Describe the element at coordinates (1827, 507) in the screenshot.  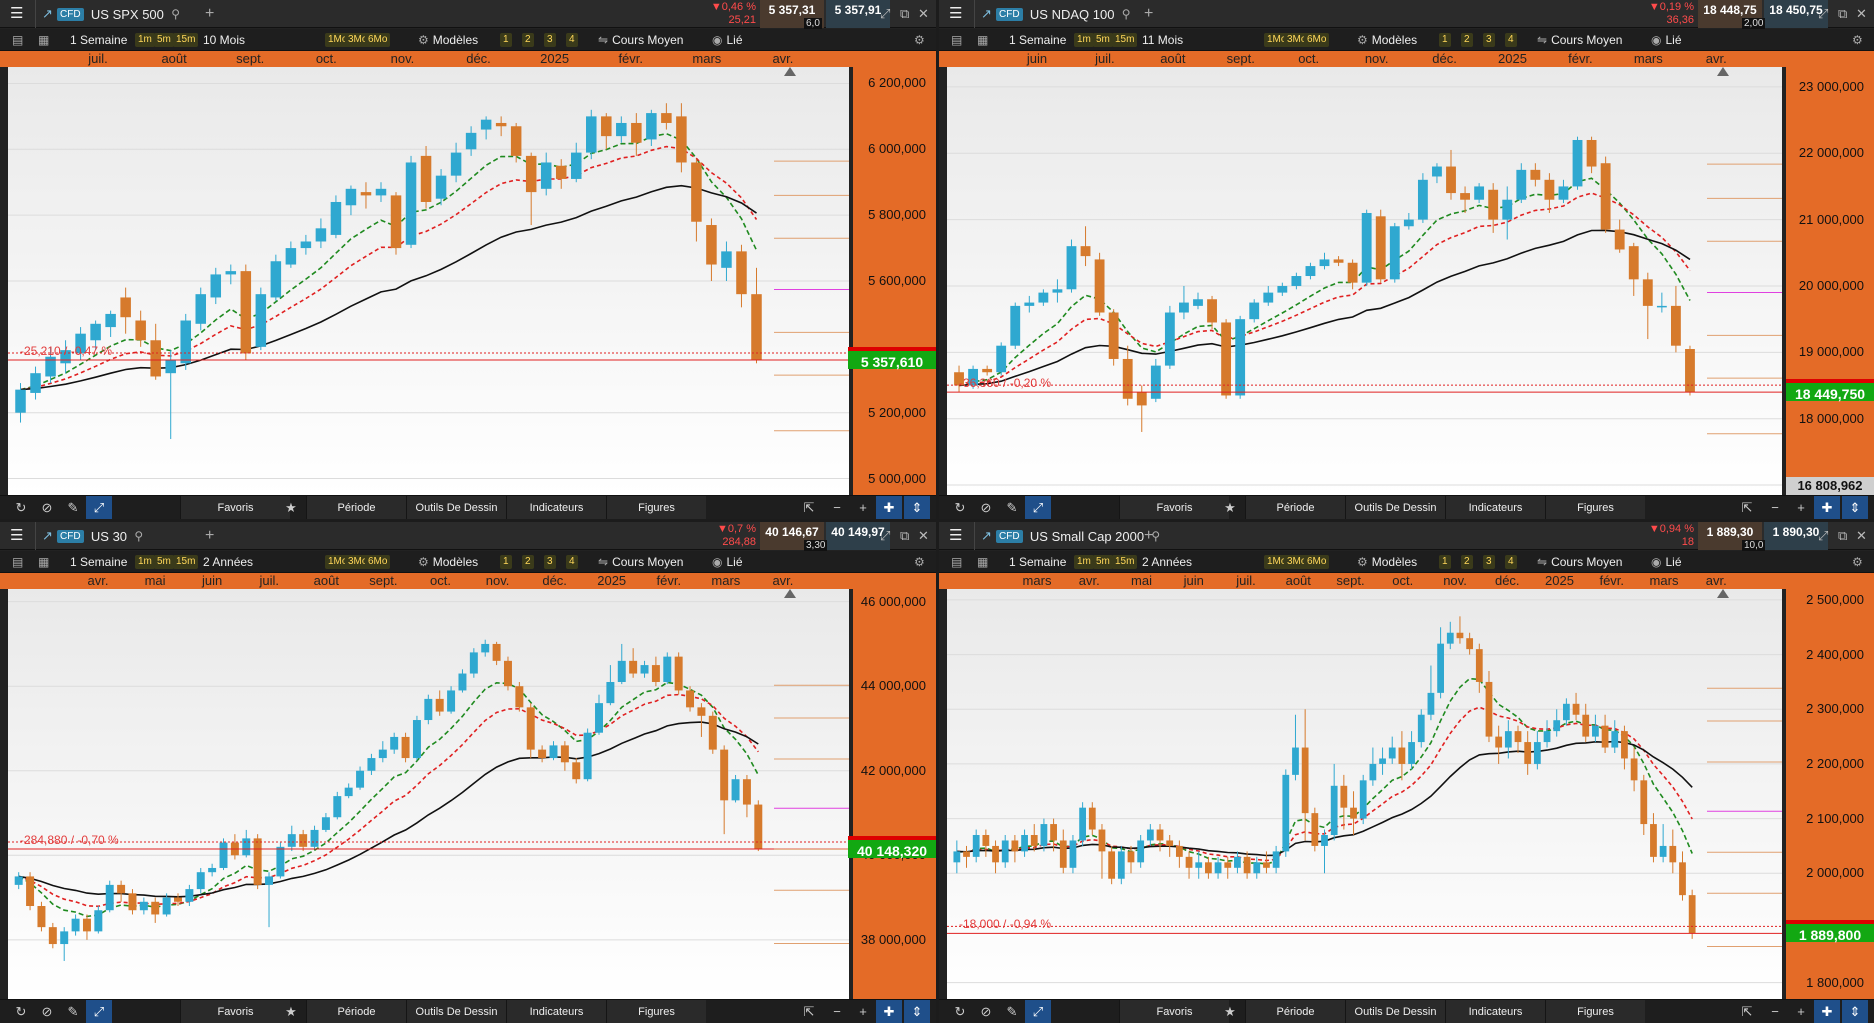
I see `crosshair-icon: ✚` at that location.